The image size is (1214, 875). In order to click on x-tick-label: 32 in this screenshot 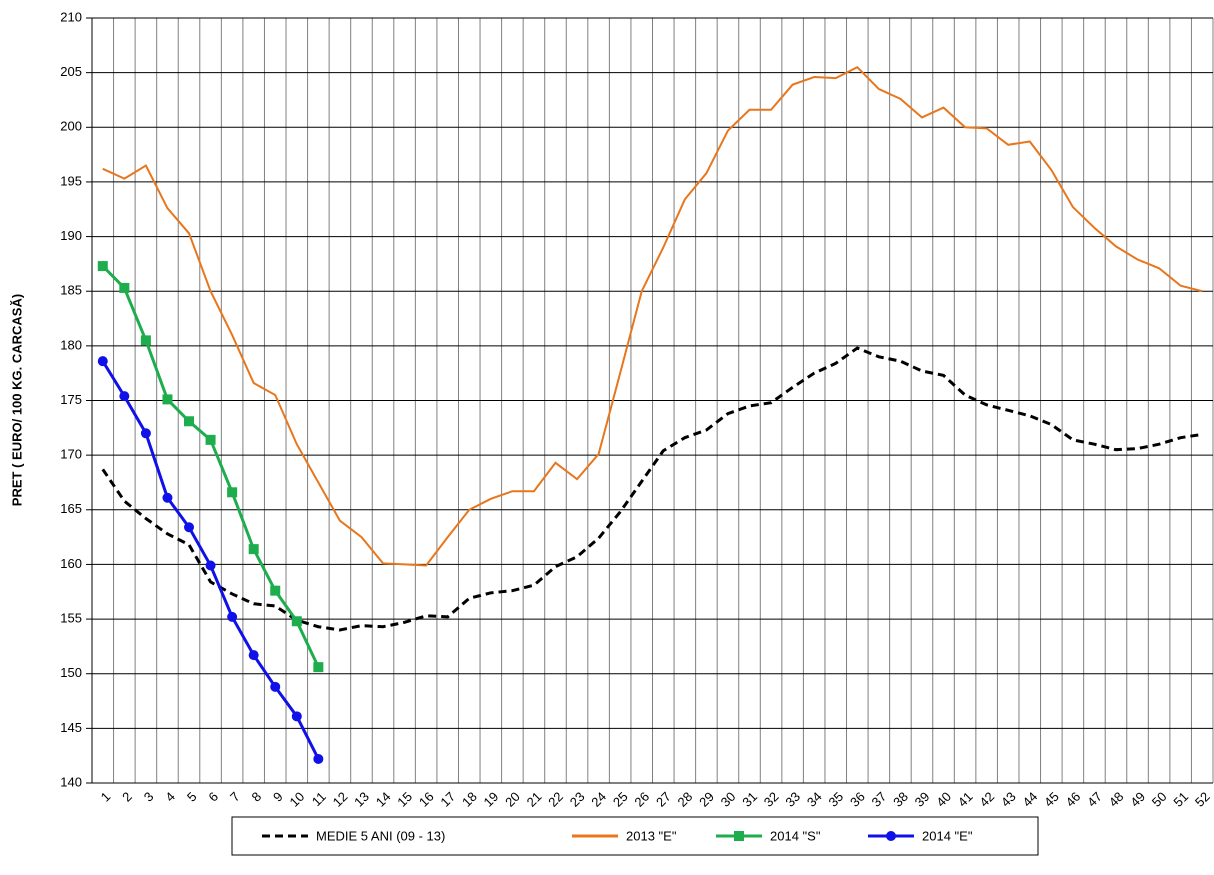, I will do `click(771, 799)`.